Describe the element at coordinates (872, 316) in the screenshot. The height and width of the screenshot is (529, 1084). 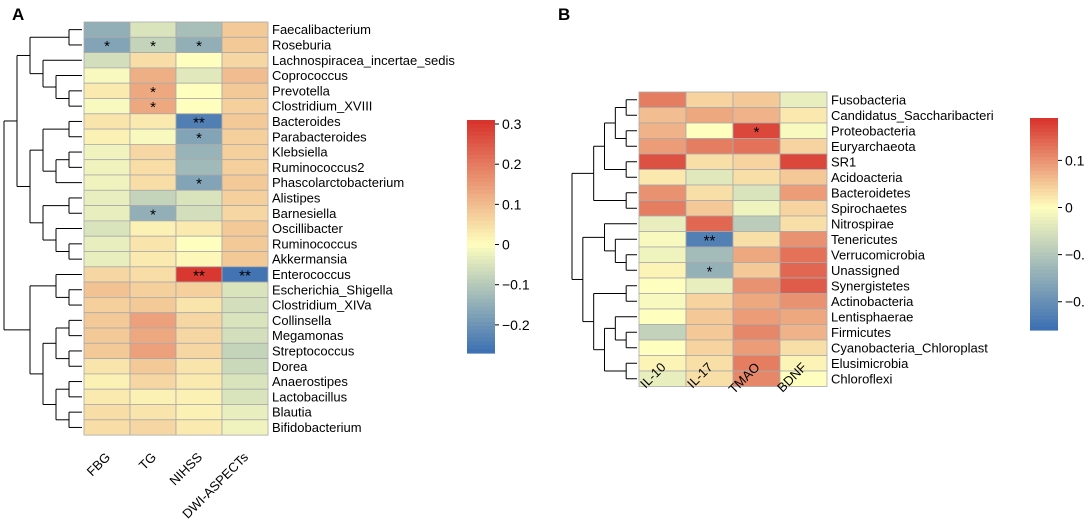
I see `row-label: Lentisphaerae` at that location.